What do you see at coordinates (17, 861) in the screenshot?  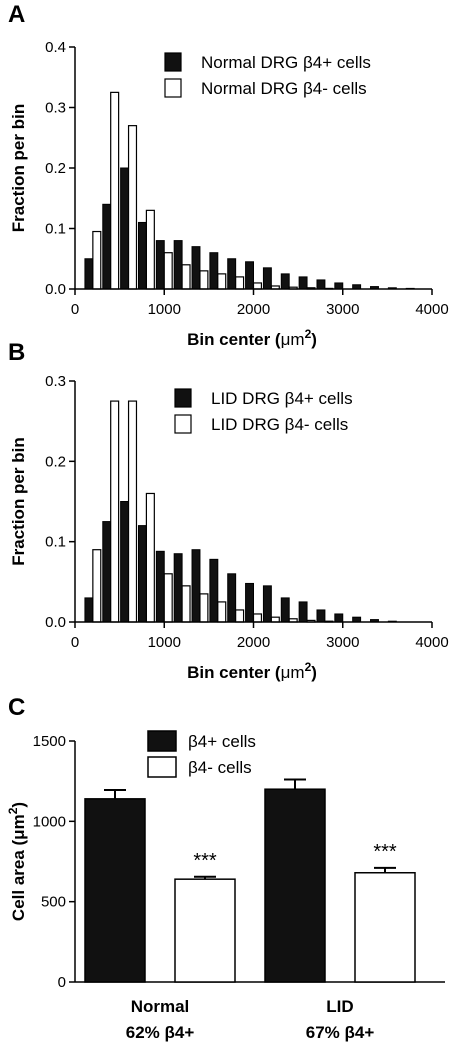 I see `y-axis-label: Cell area (μm2)` at bounding box center [17, 861].